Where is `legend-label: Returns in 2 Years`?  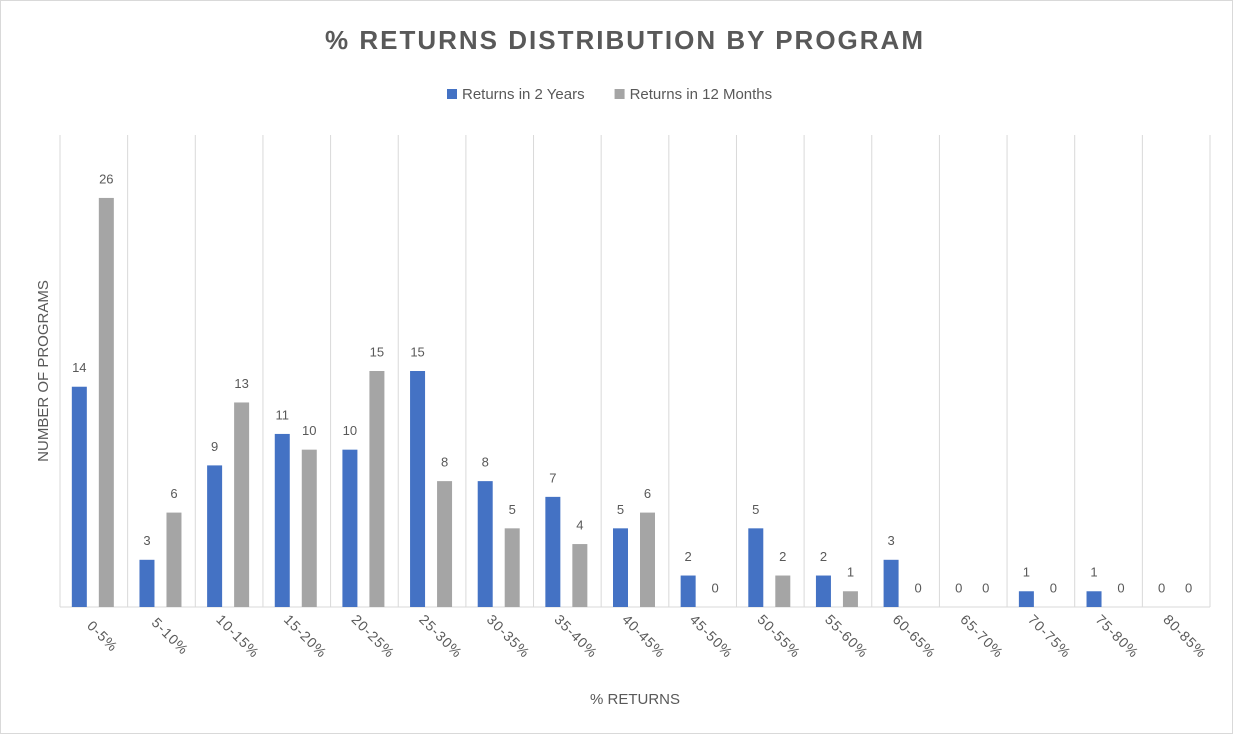 legend-label: Returns in 2 Years is located at coordinates (523, 94).